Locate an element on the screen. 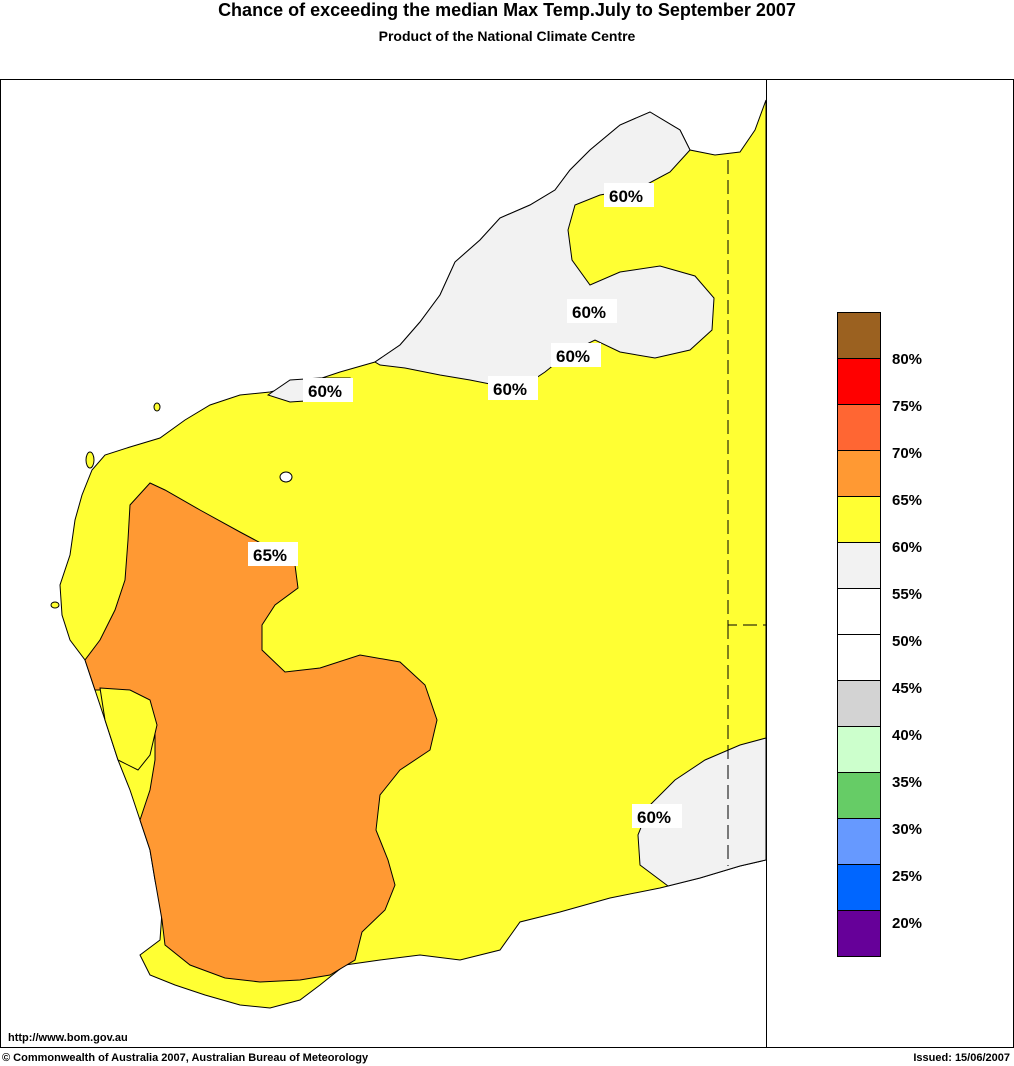  legend-colorbar is located at coordinates (859, 634).